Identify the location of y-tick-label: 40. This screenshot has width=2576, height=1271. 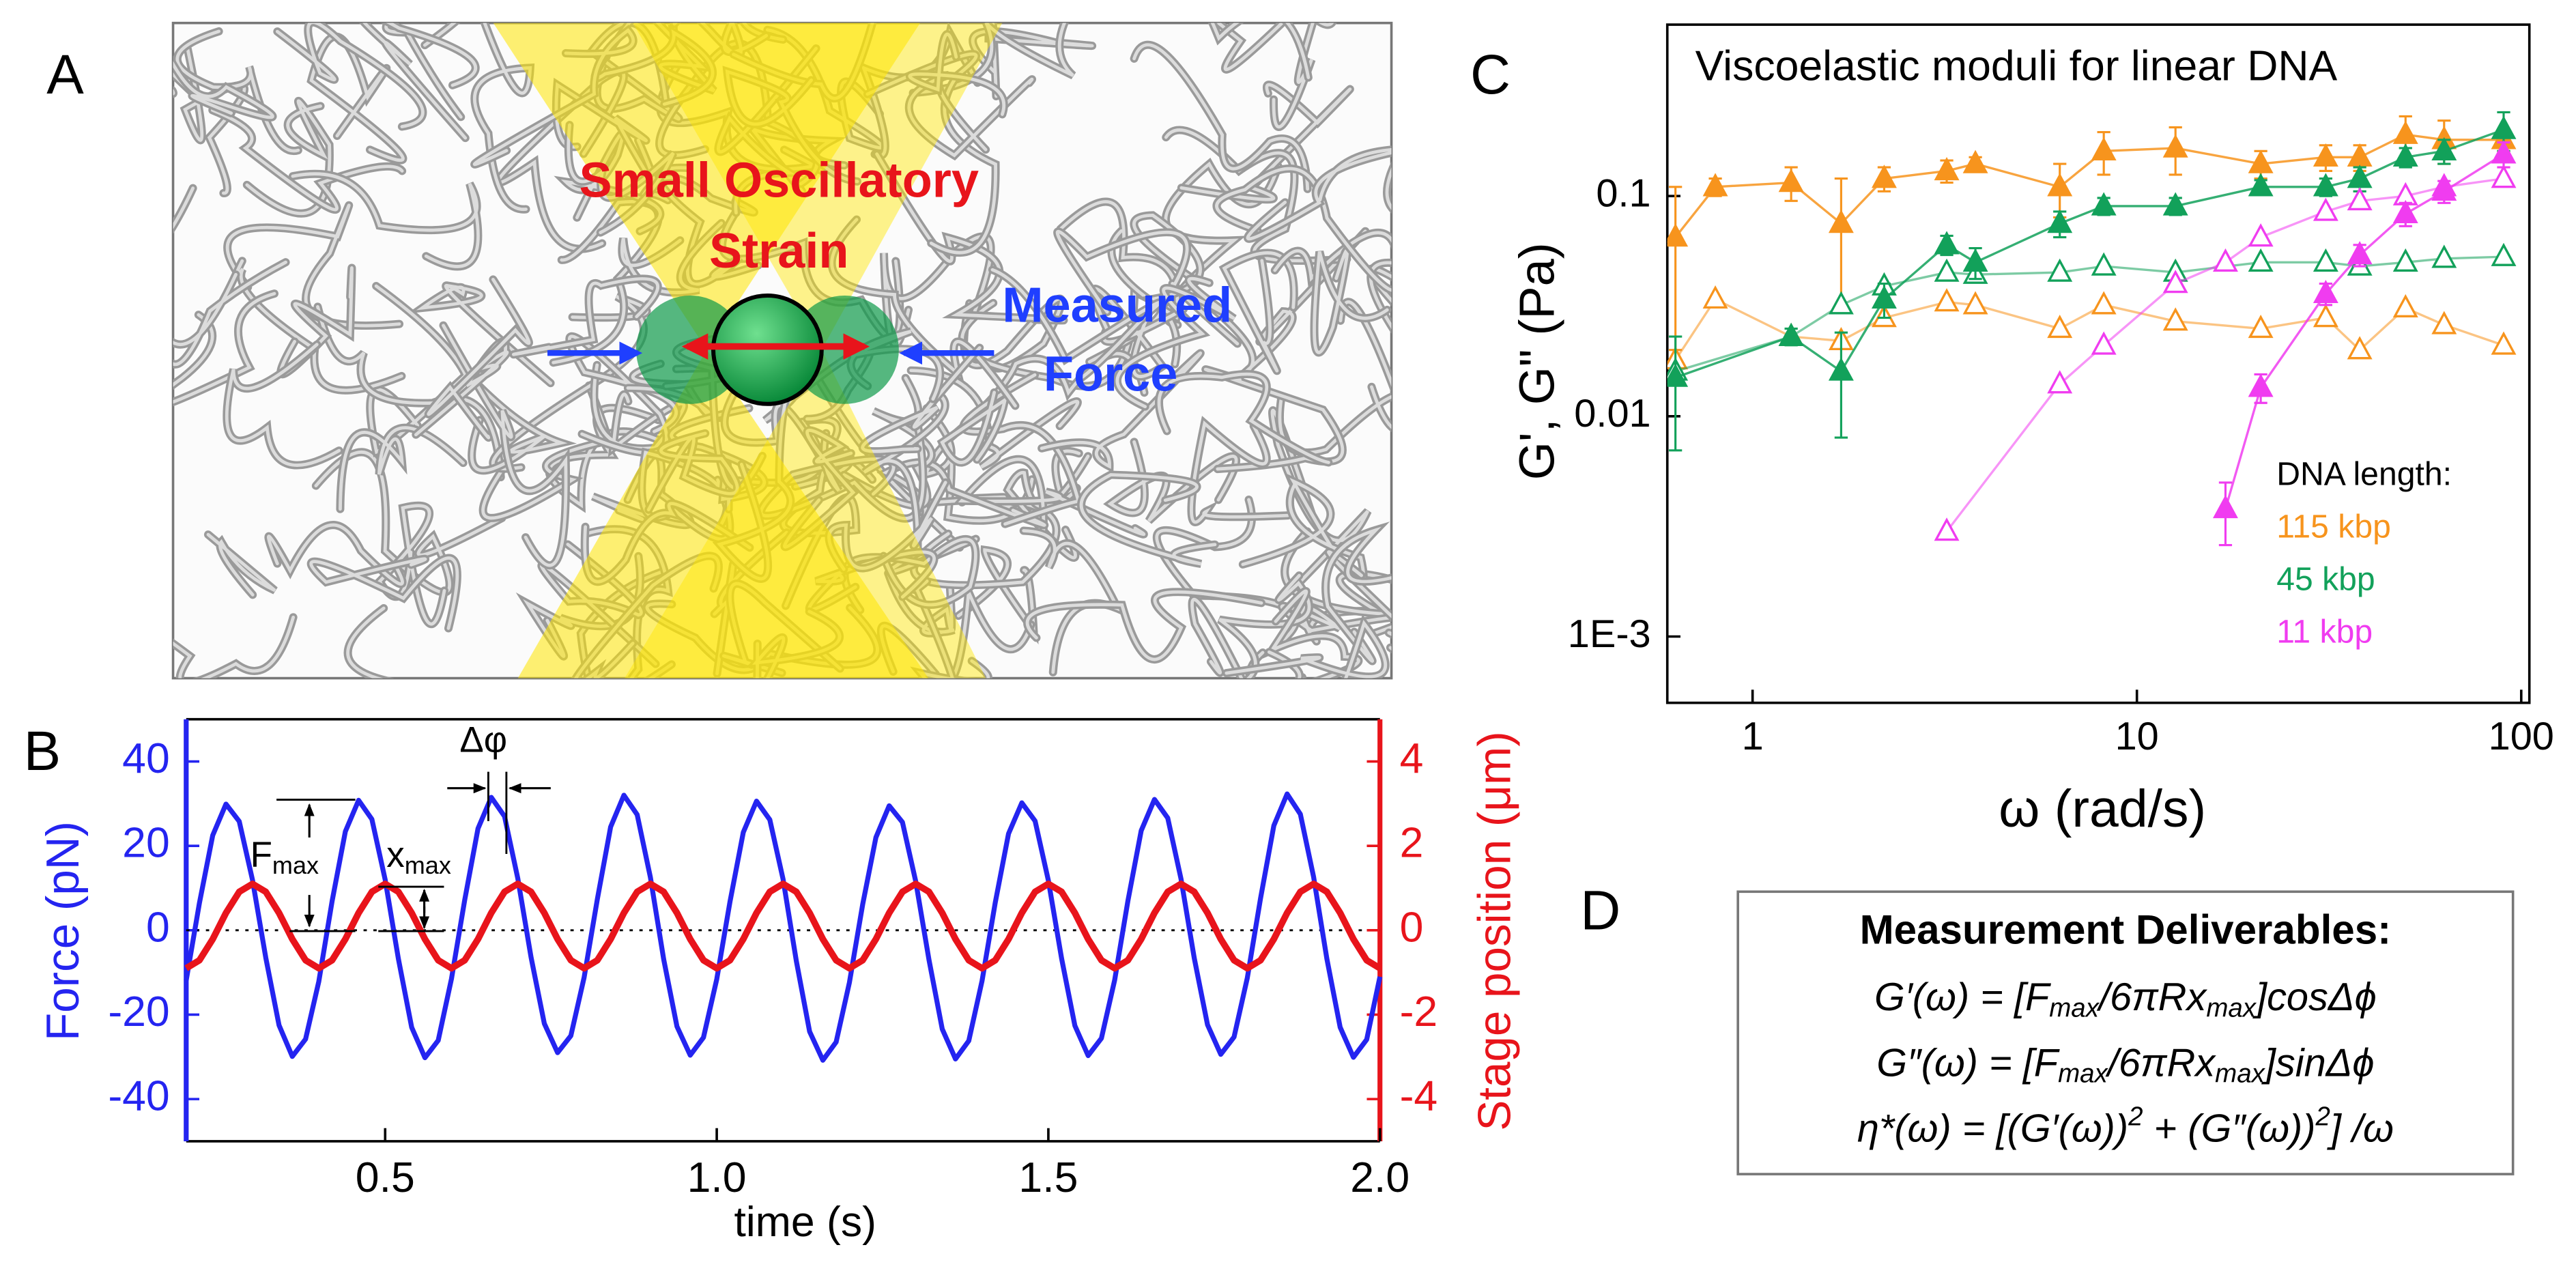
(146, 758).